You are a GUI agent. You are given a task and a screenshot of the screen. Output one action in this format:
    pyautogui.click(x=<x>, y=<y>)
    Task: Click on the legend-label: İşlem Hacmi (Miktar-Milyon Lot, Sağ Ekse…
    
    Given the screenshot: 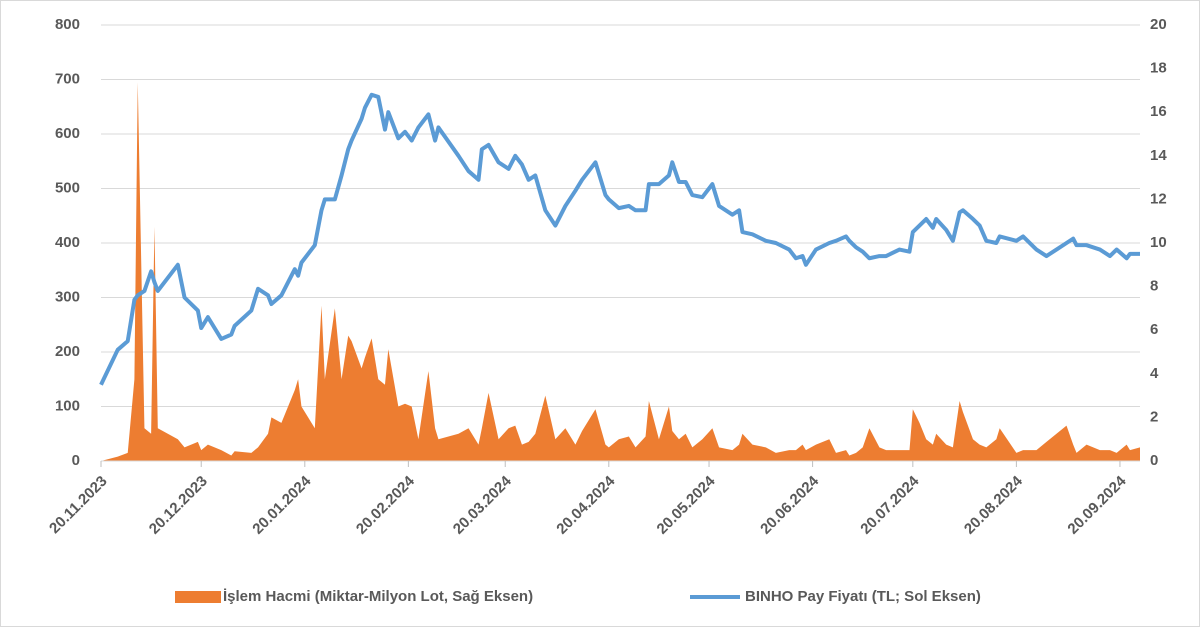 What is the action you would take?
    pyautogui.click(x=378, y=596)
    